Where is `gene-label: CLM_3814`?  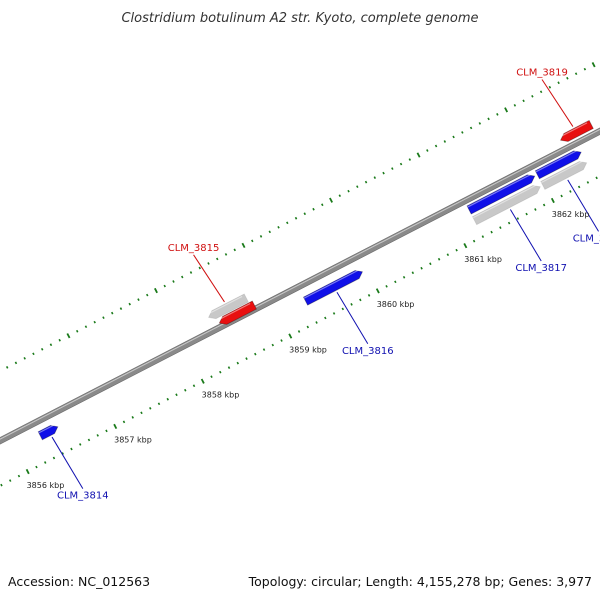
gene-label: CLM_3814 is located at coordinates (83, 496).